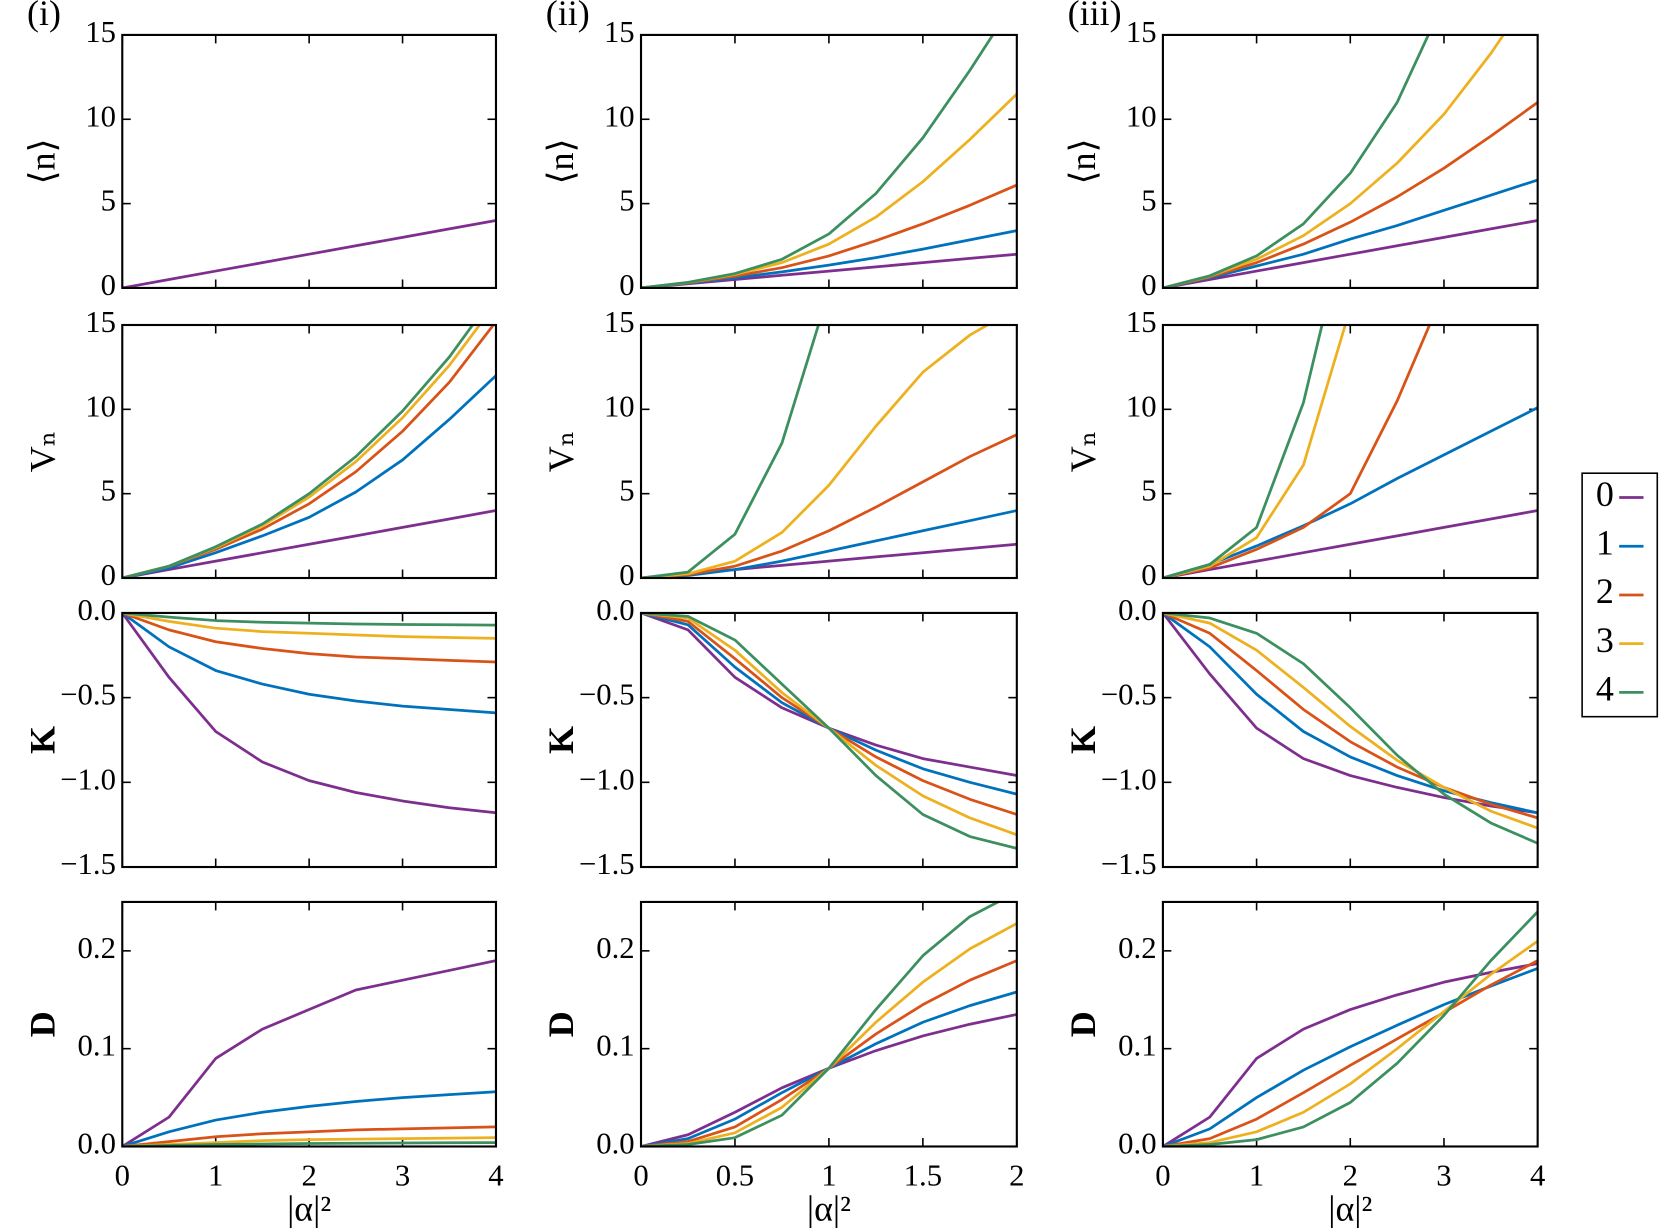 This screenshot has height=1228, width=1661. What do you see at coordinates (309, 1208) in the screenshot?
I see `x-axis-label: |α|²` at bounding box center [309, 1208].